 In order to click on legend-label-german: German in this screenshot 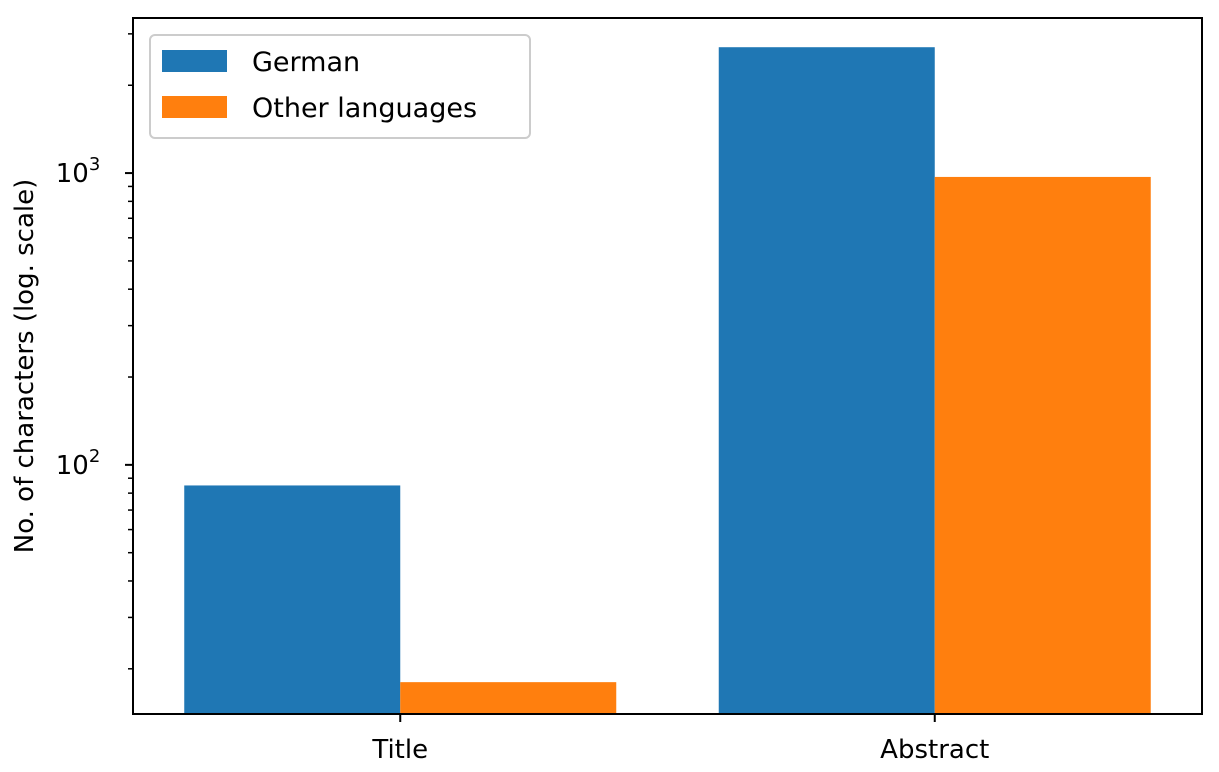, I will do `click(306, 62)`.